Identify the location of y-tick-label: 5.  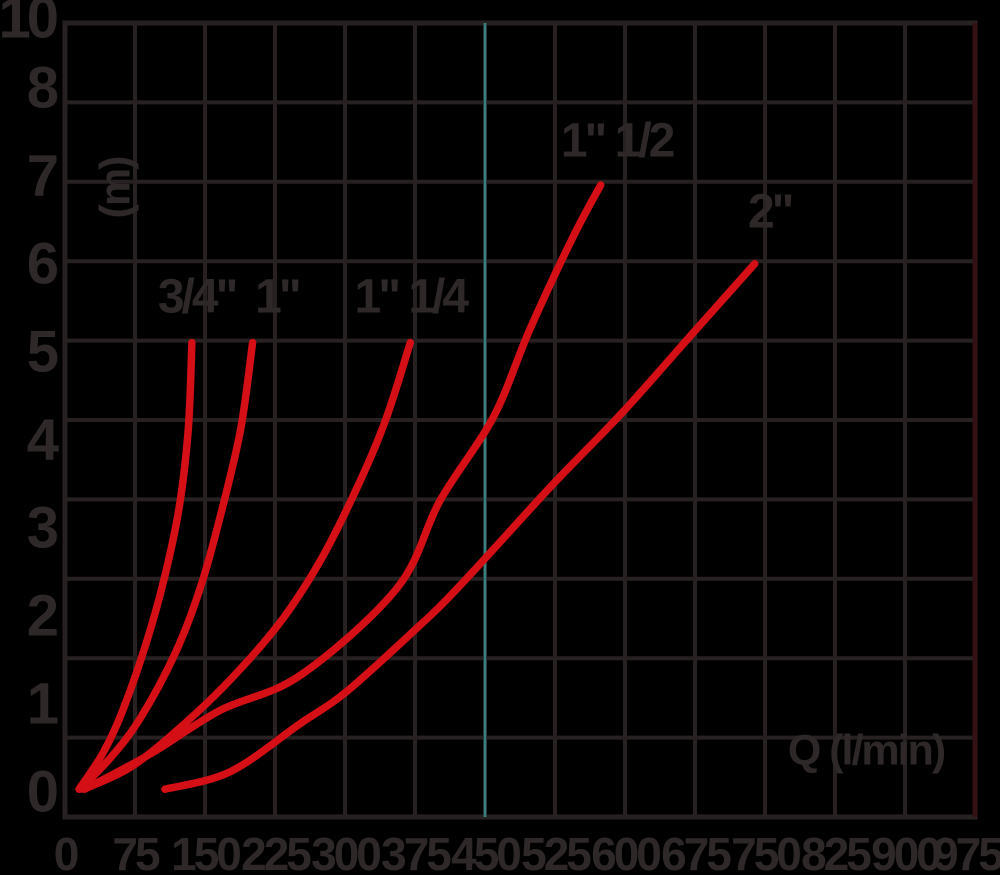
(42, 352).